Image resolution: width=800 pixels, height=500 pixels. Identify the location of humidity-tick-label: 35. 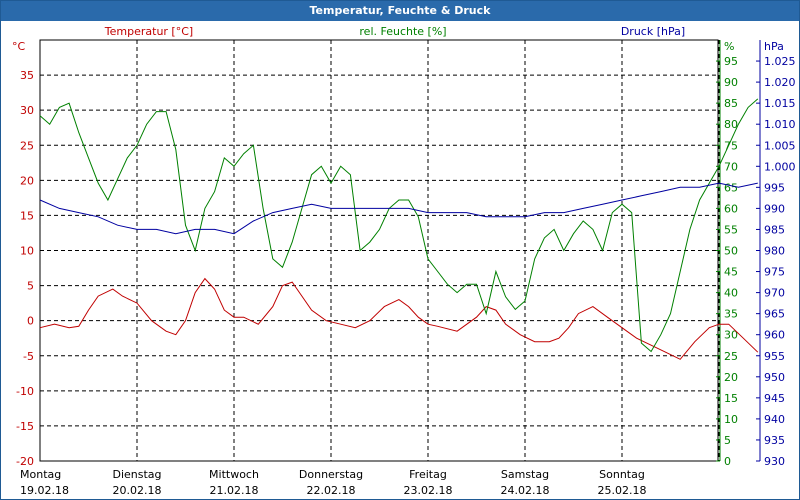
(731, 314).